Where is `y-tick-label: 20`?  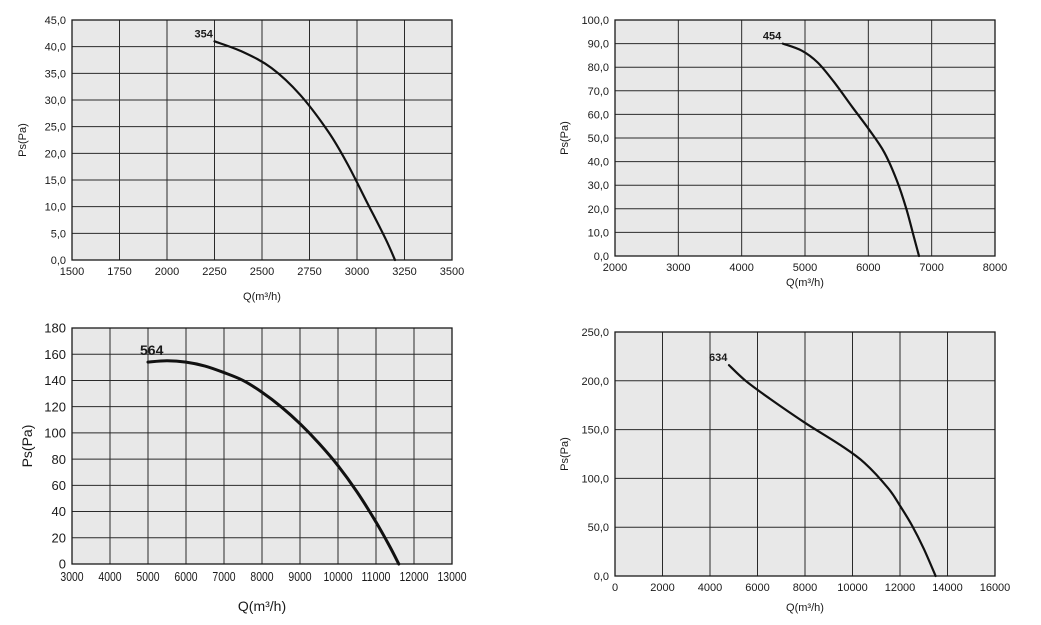
y-tick-label: 20 is located at coordinates (59, 537).